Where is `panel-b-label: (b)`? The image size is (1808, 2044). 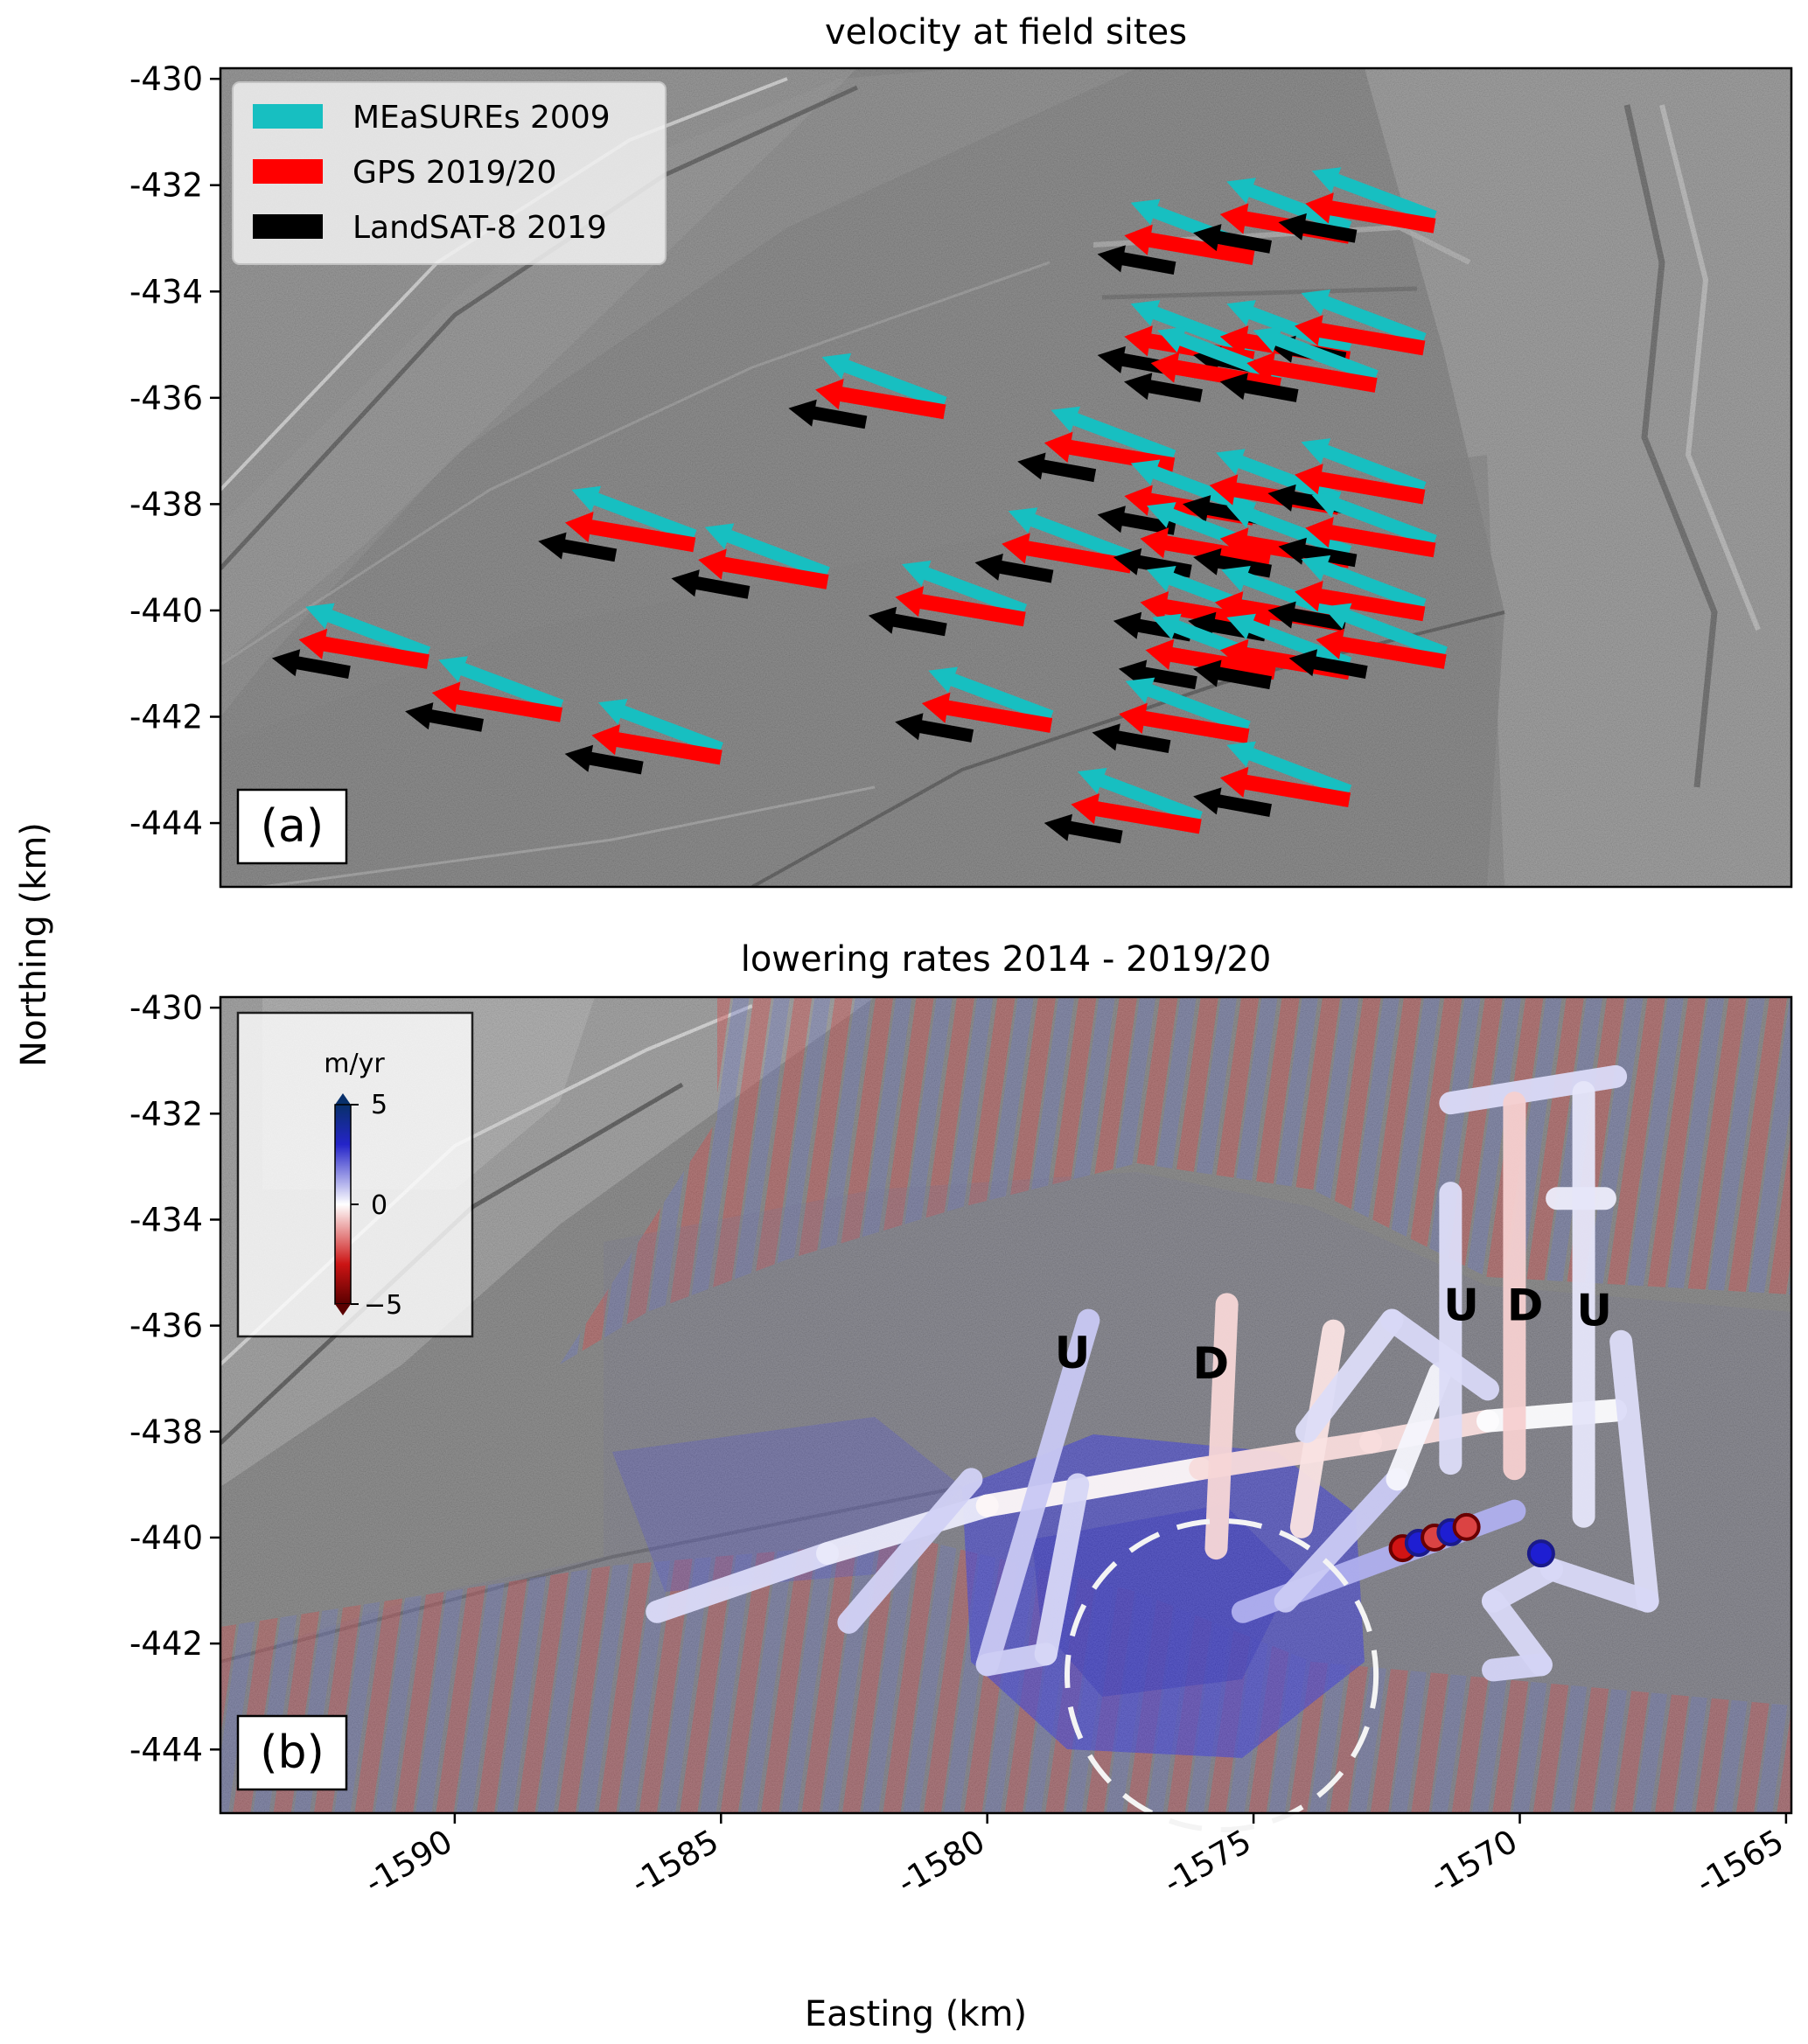 panel-b-label: (b) is located at coordinates (292, 1753).